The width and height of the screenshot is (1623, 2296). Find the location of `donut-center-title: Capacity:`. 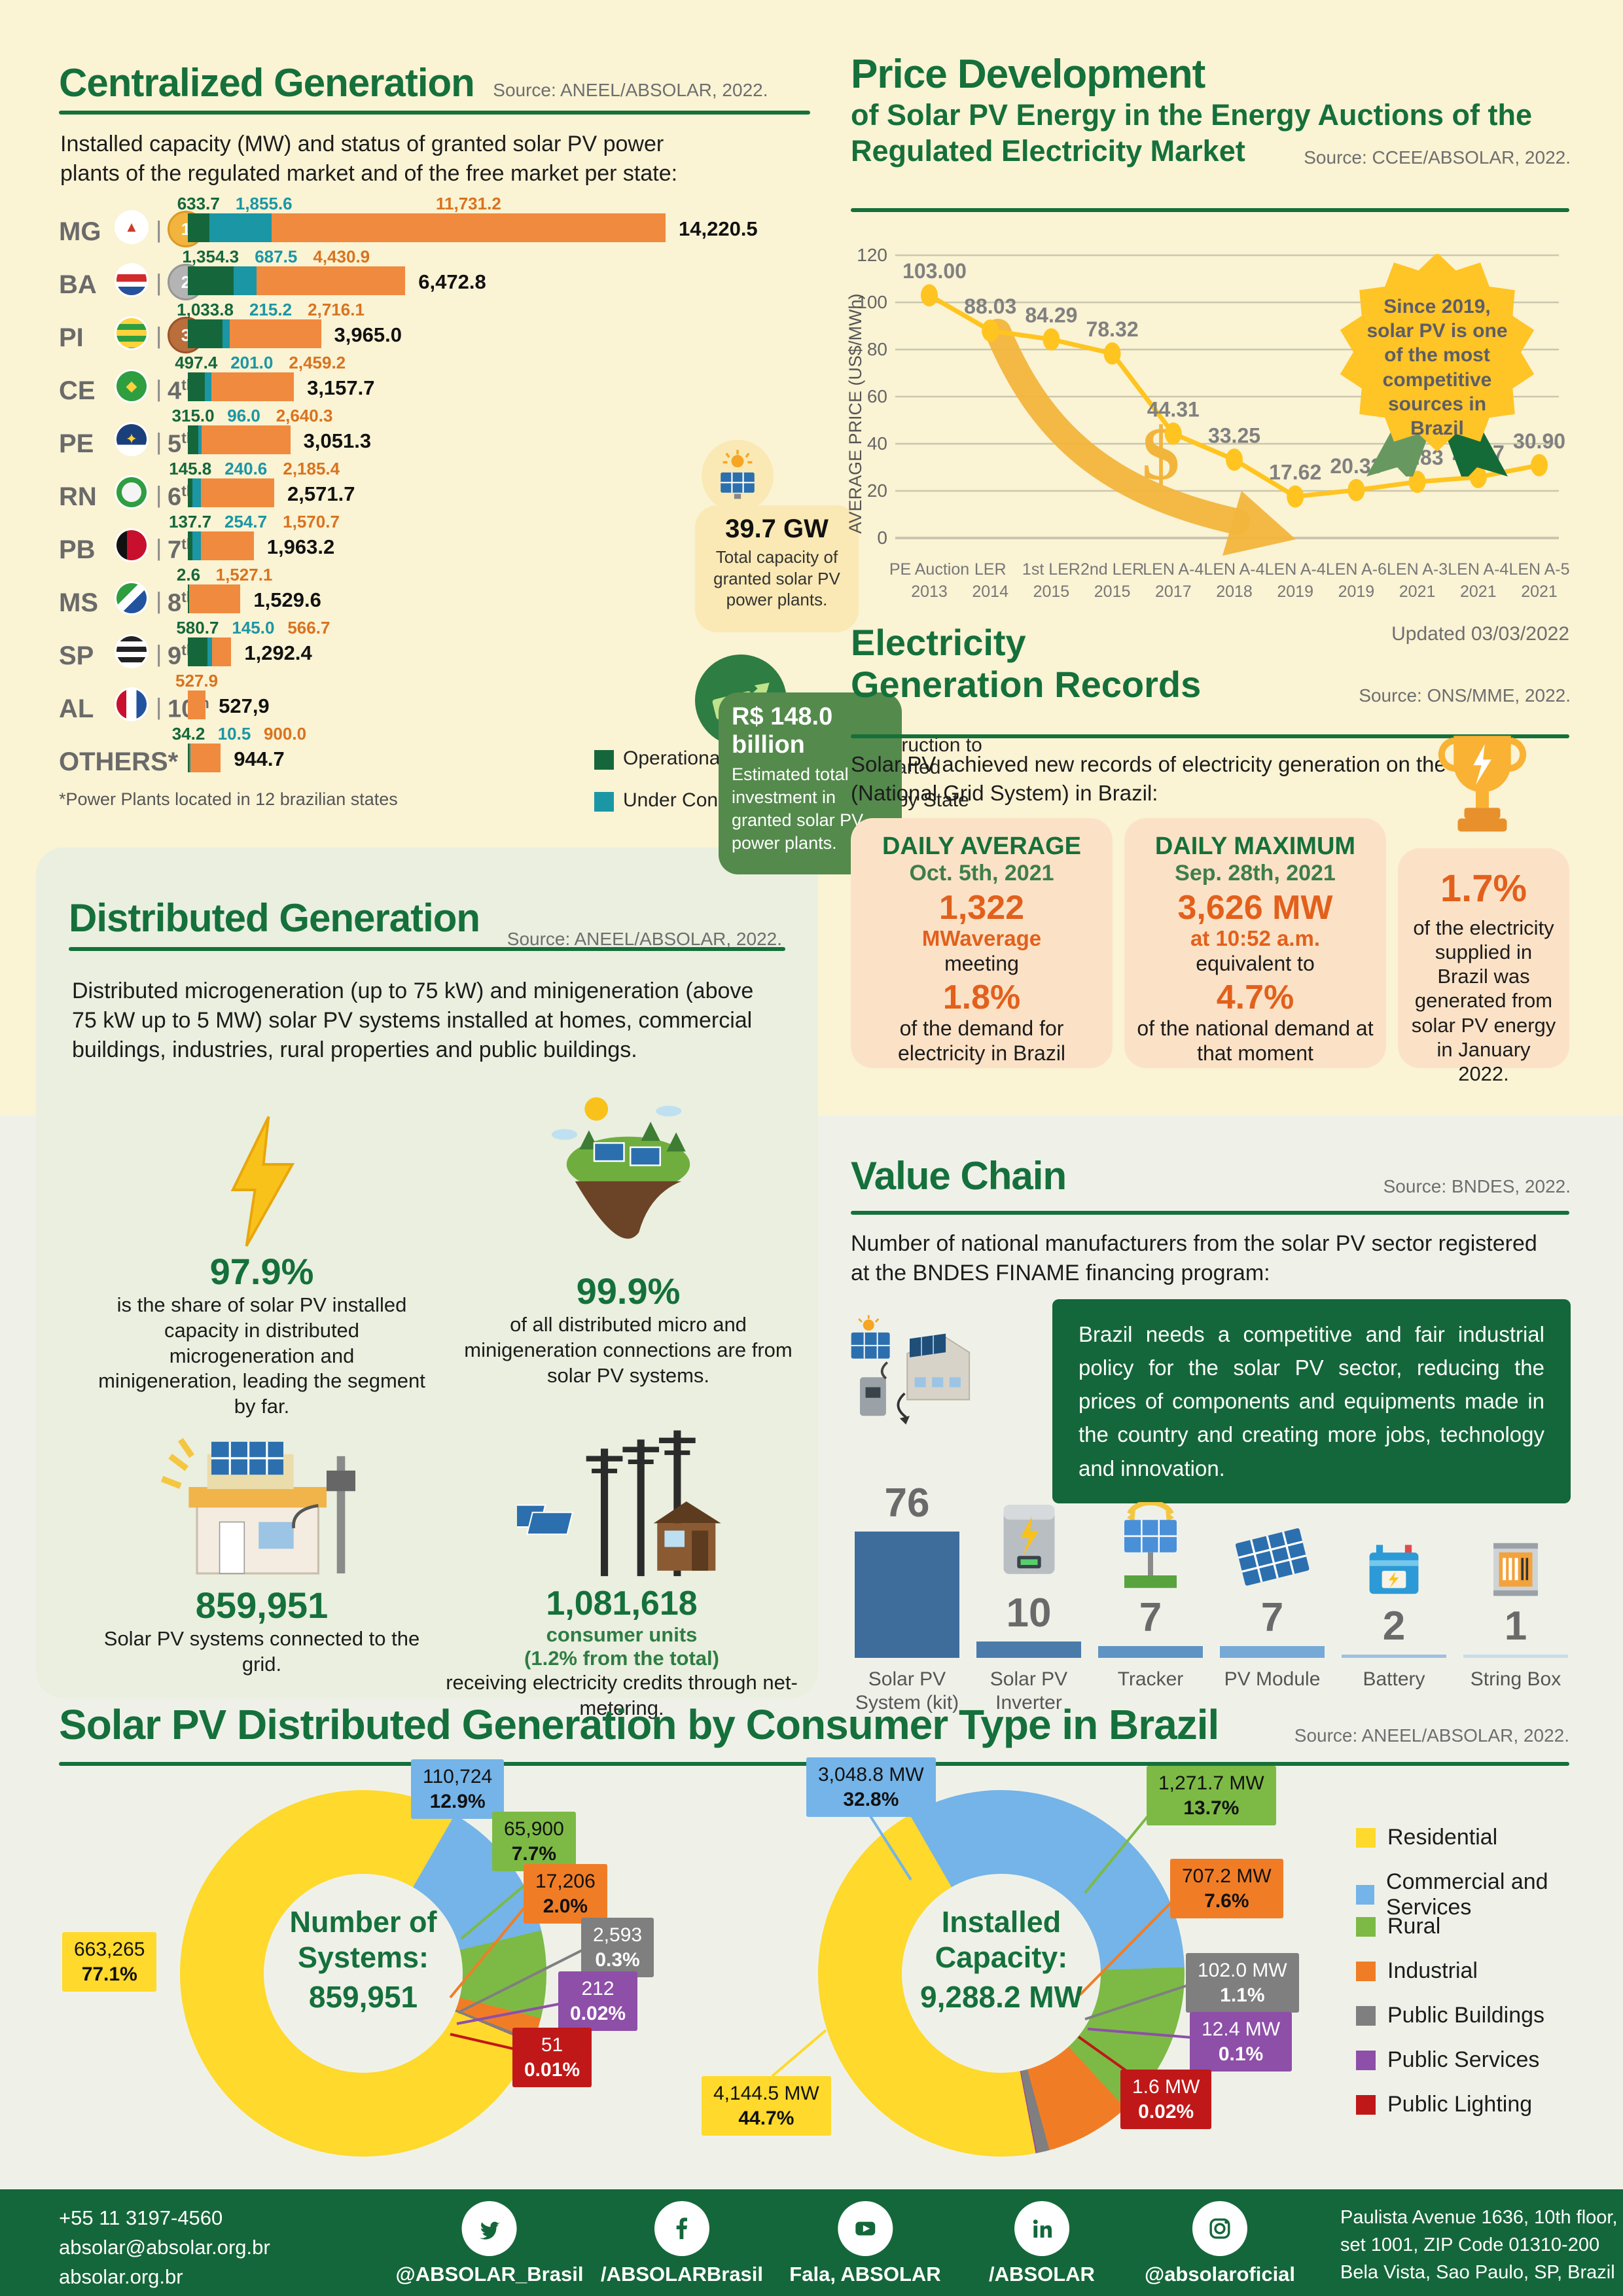

donut-center-title: Capacity: is located at coordinates (1001, 1957).